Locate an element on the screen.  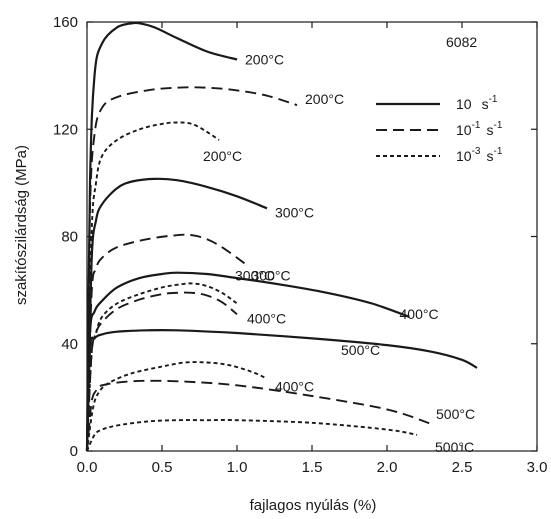
alloy-annotation: 6082 is located at coordinates (461, 42).